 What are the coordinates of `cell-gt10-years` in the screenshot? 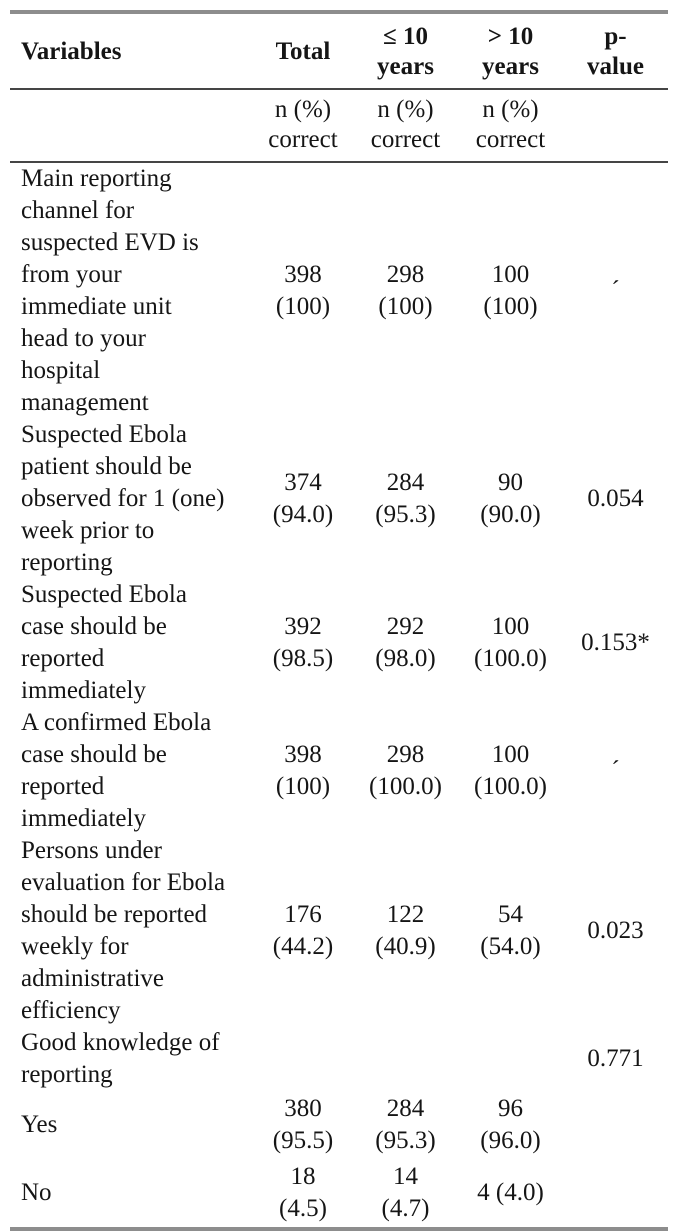 It's located at (510, 1059).